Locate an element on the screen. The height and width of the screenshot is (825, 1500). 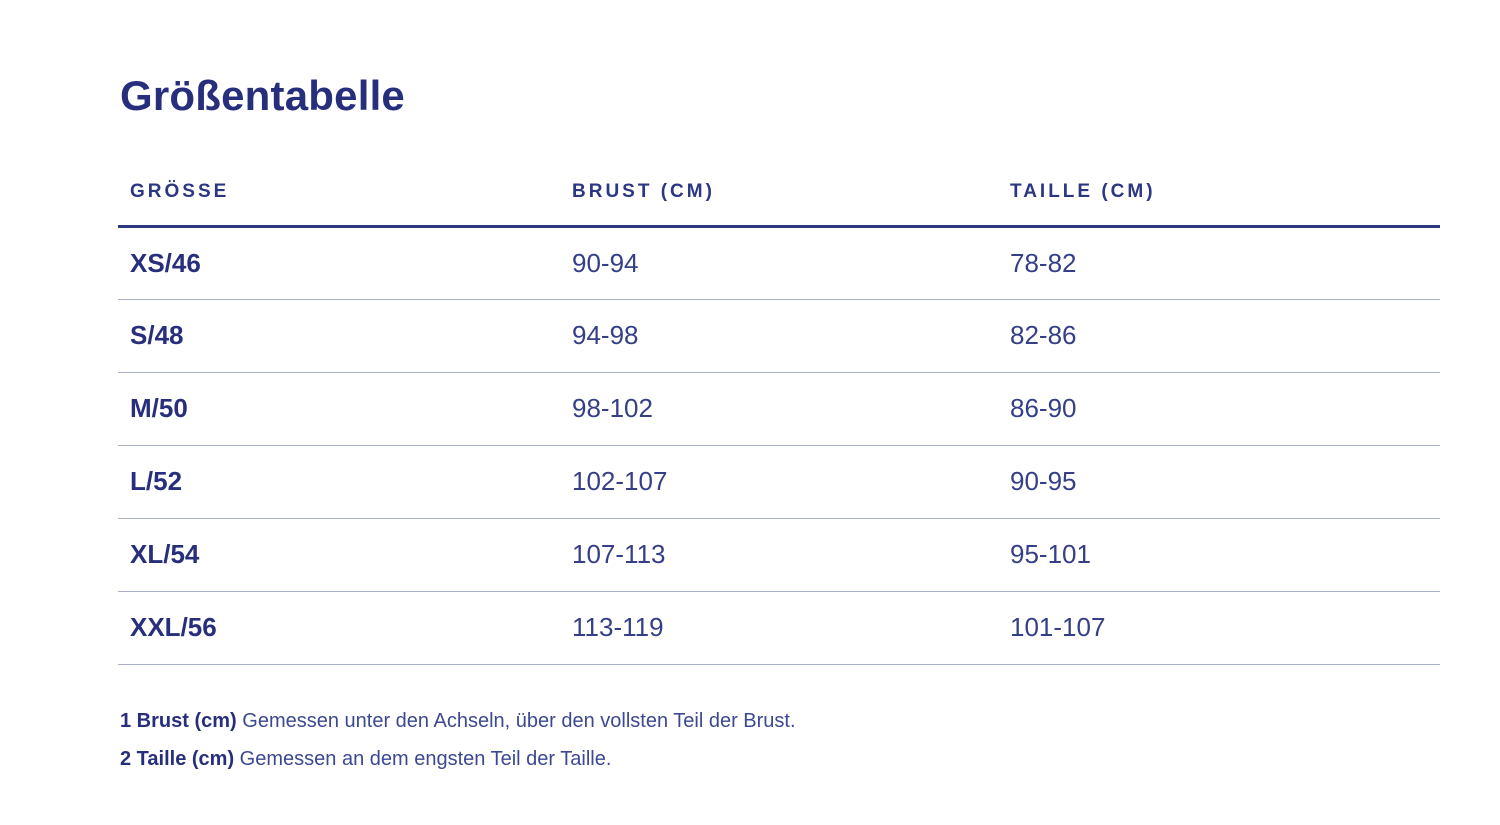
size-table-header-row: GRÖSSE BRUST (CM) TAILLE (CM) is located at coordinates (779, 194).